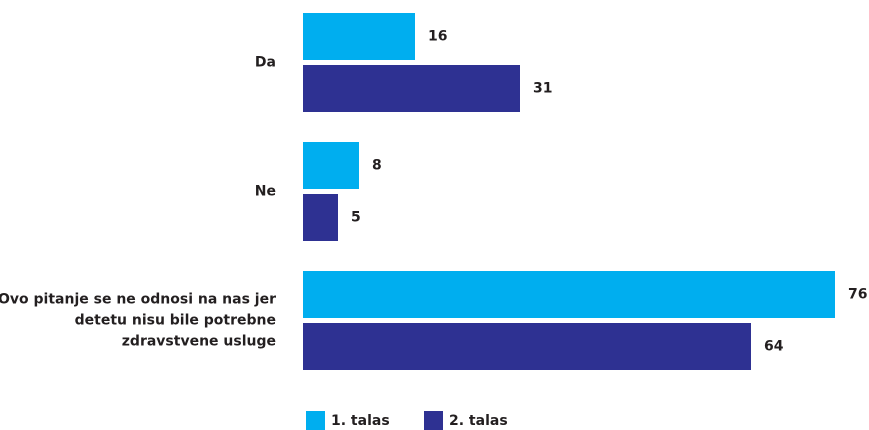 The width and height of the screenshot is (869, 430). I want to click on value-label: 76, so click(857, 295).